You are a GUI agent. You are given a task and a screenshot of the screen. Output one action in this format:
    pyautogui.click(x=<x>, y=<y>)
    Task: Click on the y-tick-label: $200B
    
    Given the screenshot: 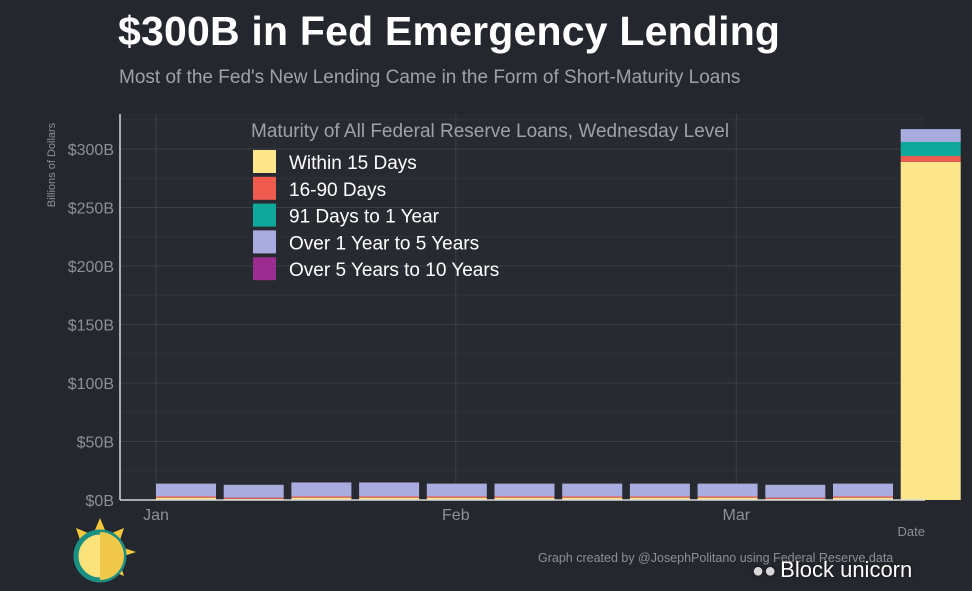 What is the action you would take?
    pyautogui.click(x=91, y=267)
    